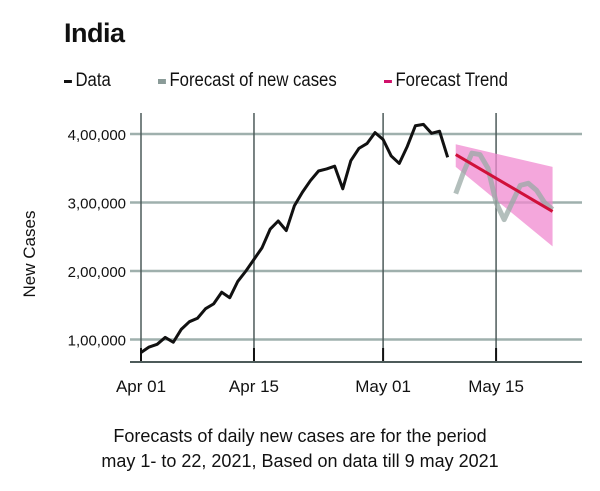  Describe the element at coordinates (94, 33) in the screenshot. I see `chart-title: India` at that location.